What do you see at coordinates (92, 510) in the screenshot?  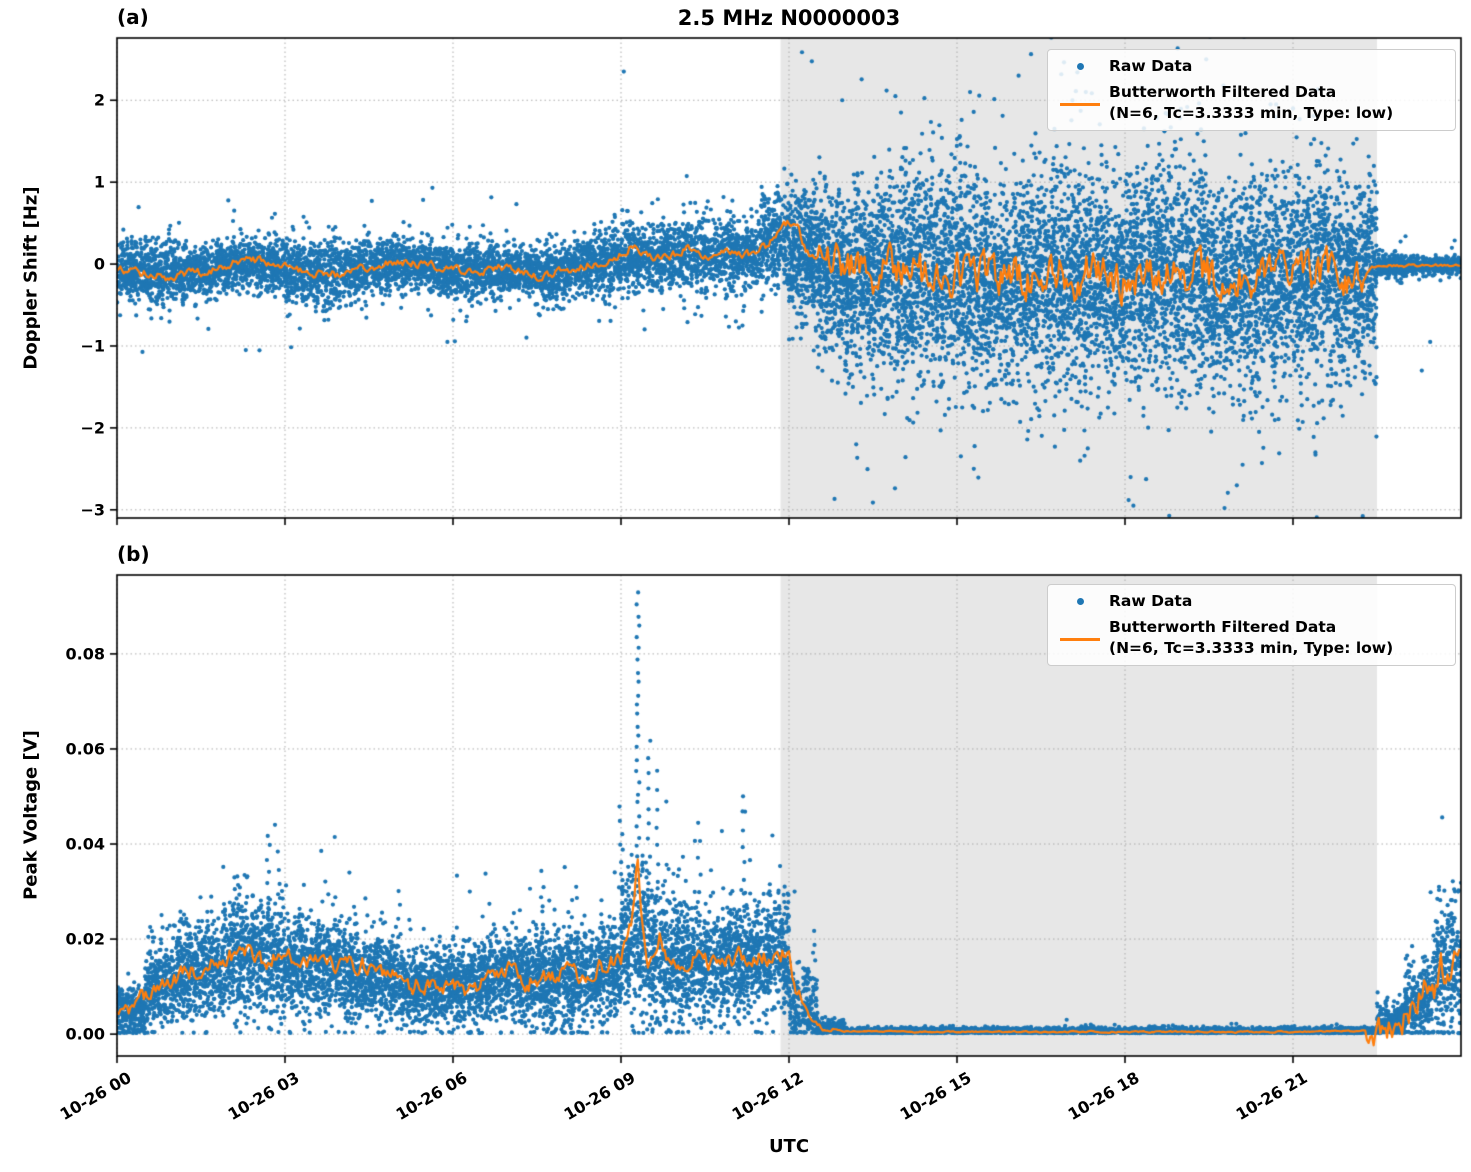 I see `y-tick-label: −3` at bounding box center [92, 510].